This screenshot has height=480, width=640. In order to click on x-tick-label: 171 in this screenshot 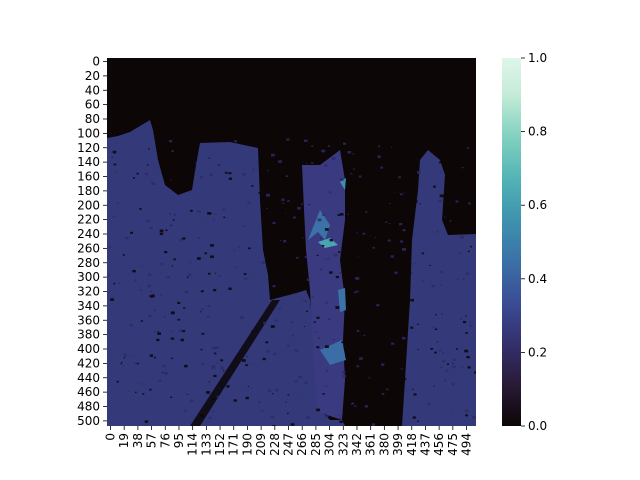, I will do `click(234, 444)`.